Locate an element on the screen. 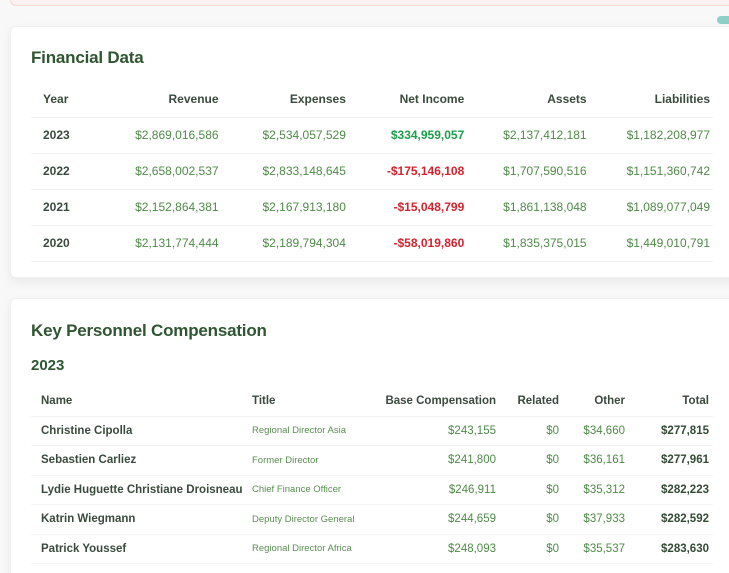 The width and height of the screenshot is (729, 573). cell-expenses: $2,833,148,645 is located at coordinates (285, 171).